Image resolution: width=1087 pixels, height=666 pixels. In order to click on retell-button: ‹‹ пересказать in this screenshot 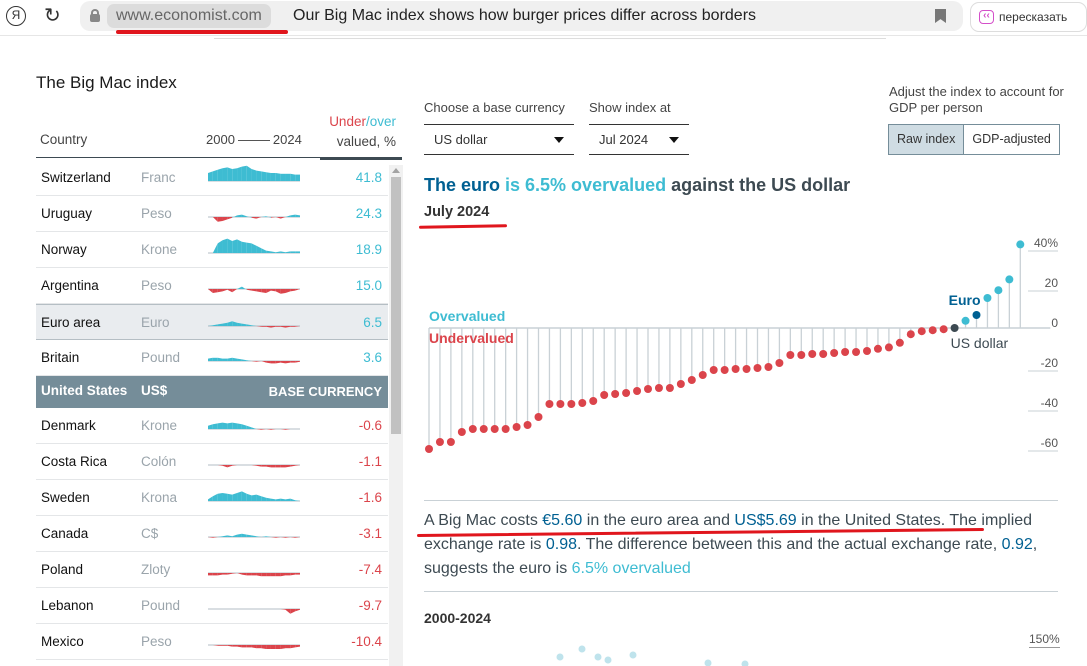, I will do `click(1028, 17)`.